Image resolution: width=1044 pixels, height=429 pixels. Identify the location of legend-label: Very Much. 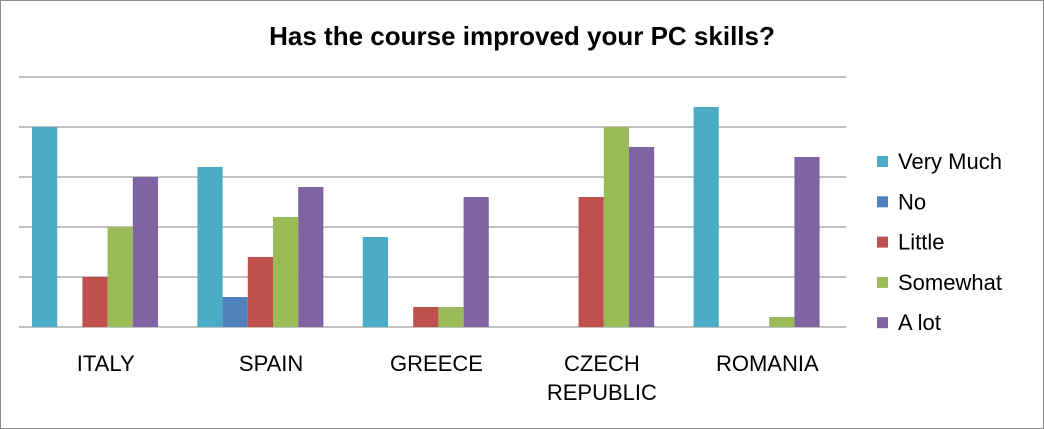
(950, 161).